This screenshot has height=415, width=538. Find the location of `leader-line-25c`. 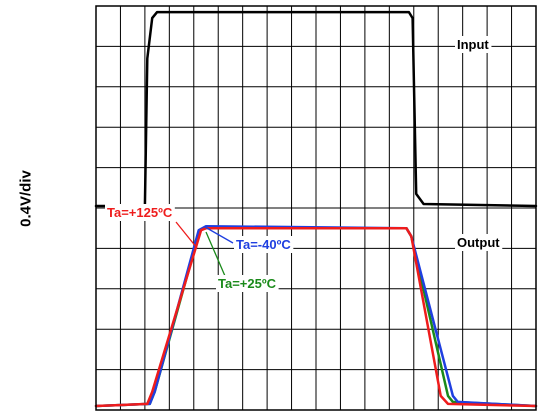

leader-line-25c is located at coordinates (215, 254).